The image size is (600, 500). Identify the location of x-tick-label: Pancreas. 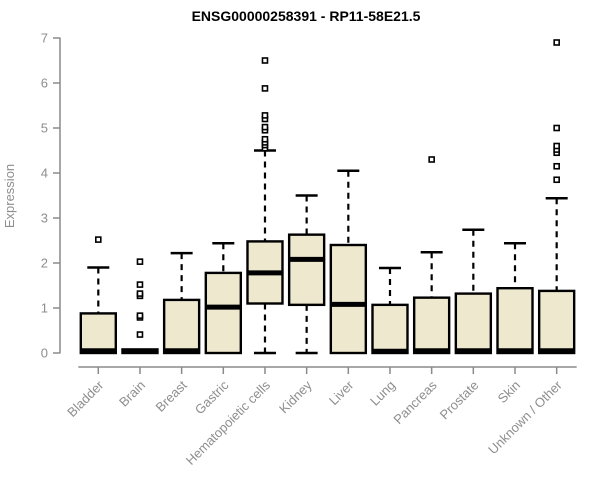
(415, 402).